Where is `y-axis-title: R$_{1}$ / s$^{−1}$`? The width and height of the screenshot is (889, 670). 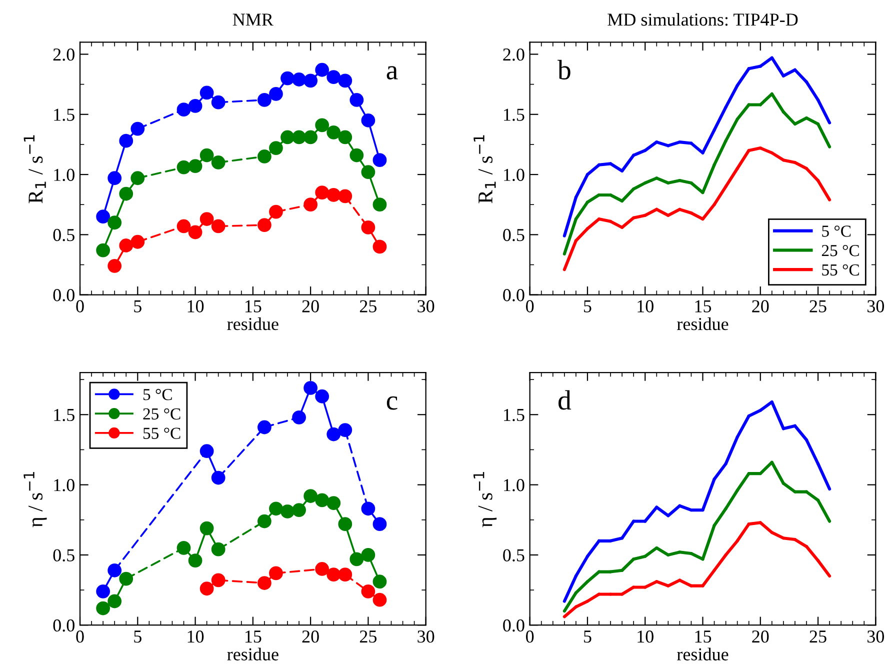 y-axis-title: R$_{1}$ / s$^{−1}$ is located at coordinates (35, 169).